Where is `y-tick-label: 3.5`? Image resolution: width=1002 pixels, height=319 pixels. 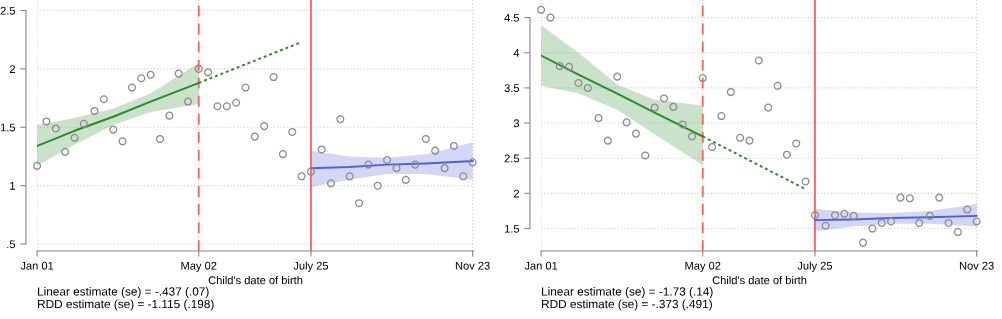 y-tick-label: 3.5 is located at coordinates (512, 88).